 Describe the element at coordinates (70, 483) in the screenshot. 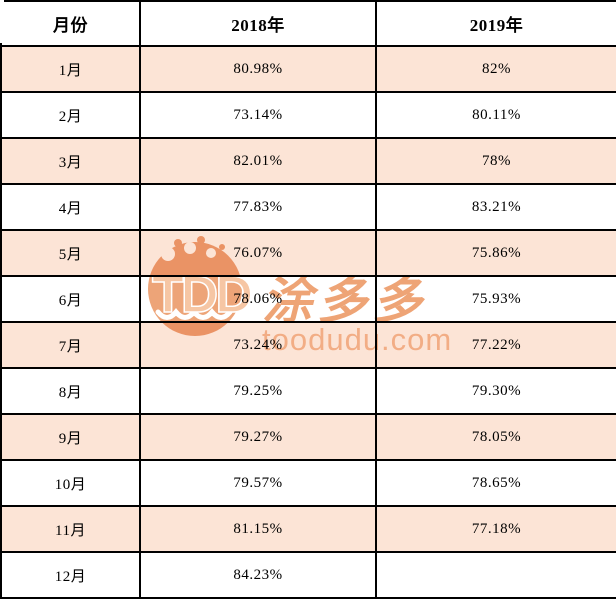

I see `month-cell: 10月` at that location.